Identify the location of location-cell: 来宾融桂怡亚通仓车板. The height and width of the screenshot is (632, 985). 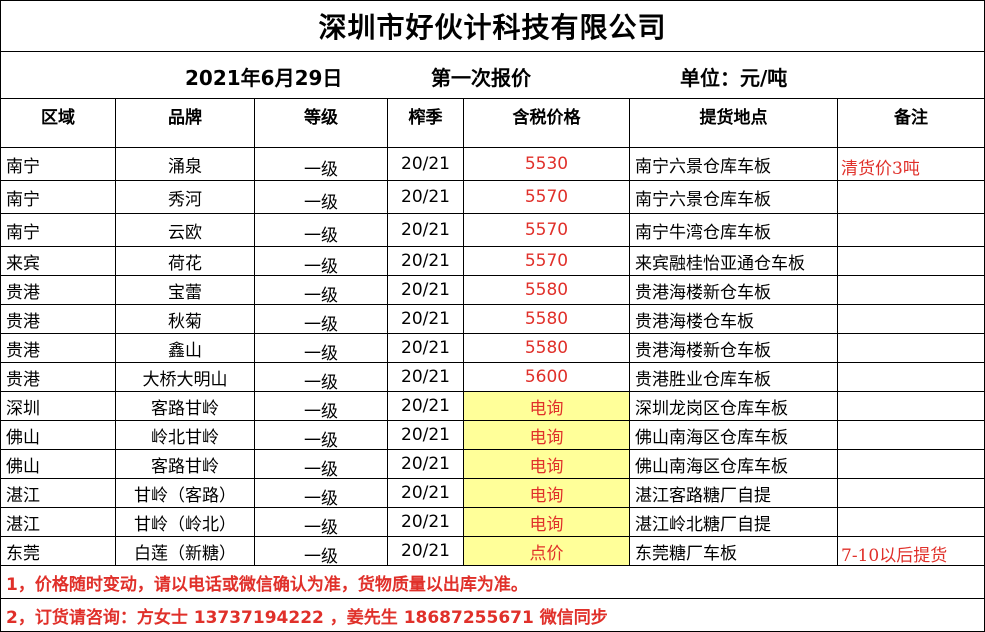
(733, 261).